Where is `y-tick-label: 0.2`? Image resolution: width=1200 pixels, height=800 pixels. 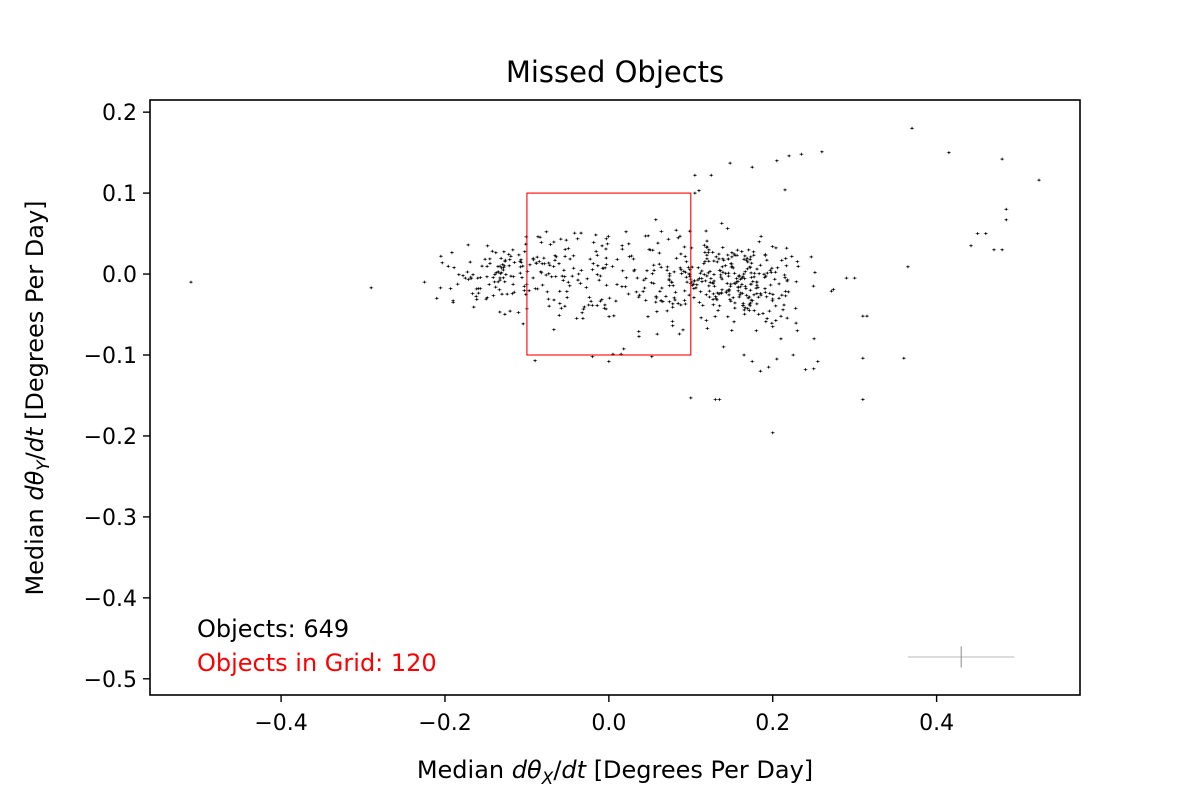 y-tick-label: 0.2 is located at coordinates (119, 113).